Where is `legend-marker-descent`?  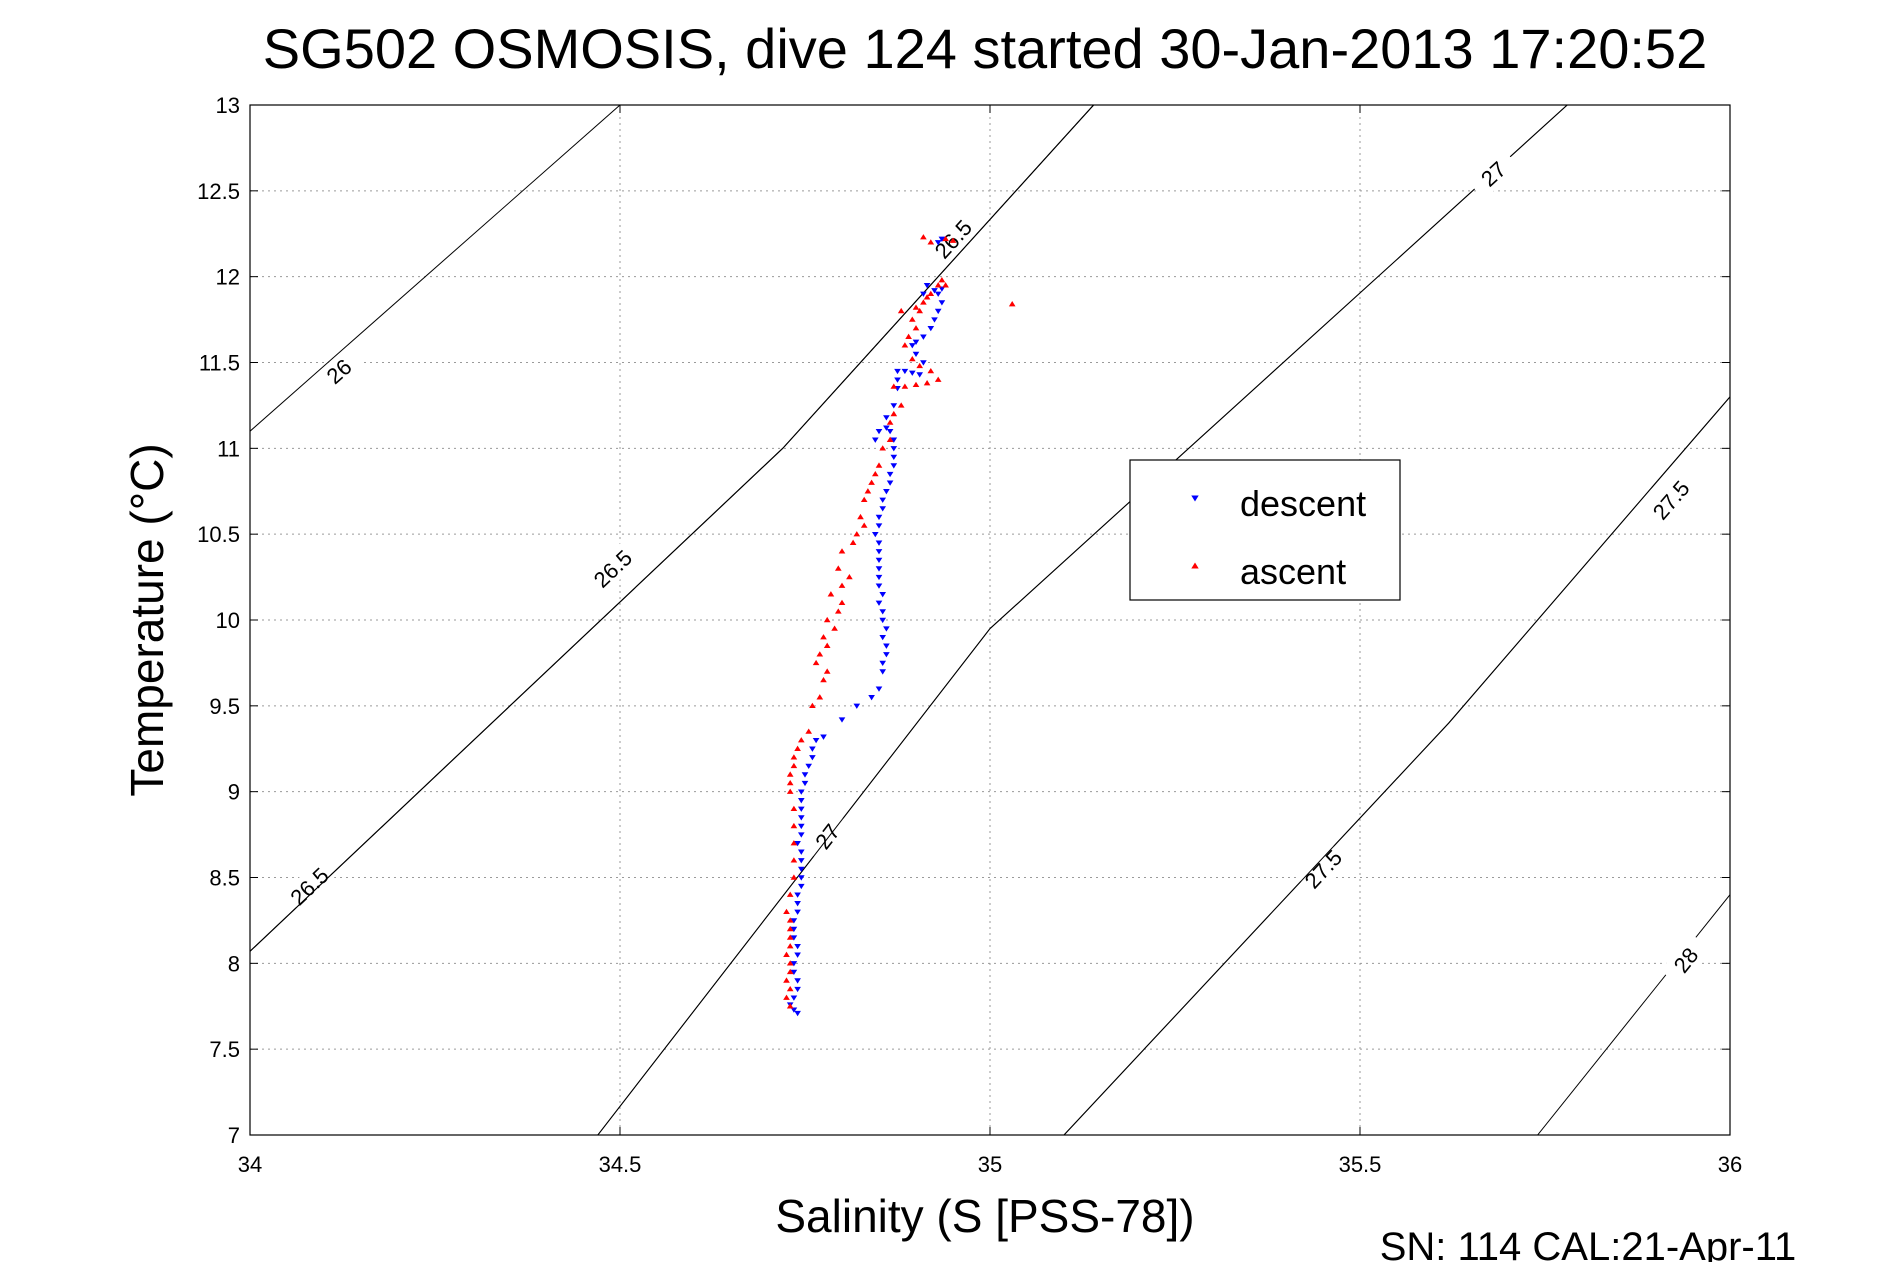
legend-marker-descent is located at coordinates (1195, 498).